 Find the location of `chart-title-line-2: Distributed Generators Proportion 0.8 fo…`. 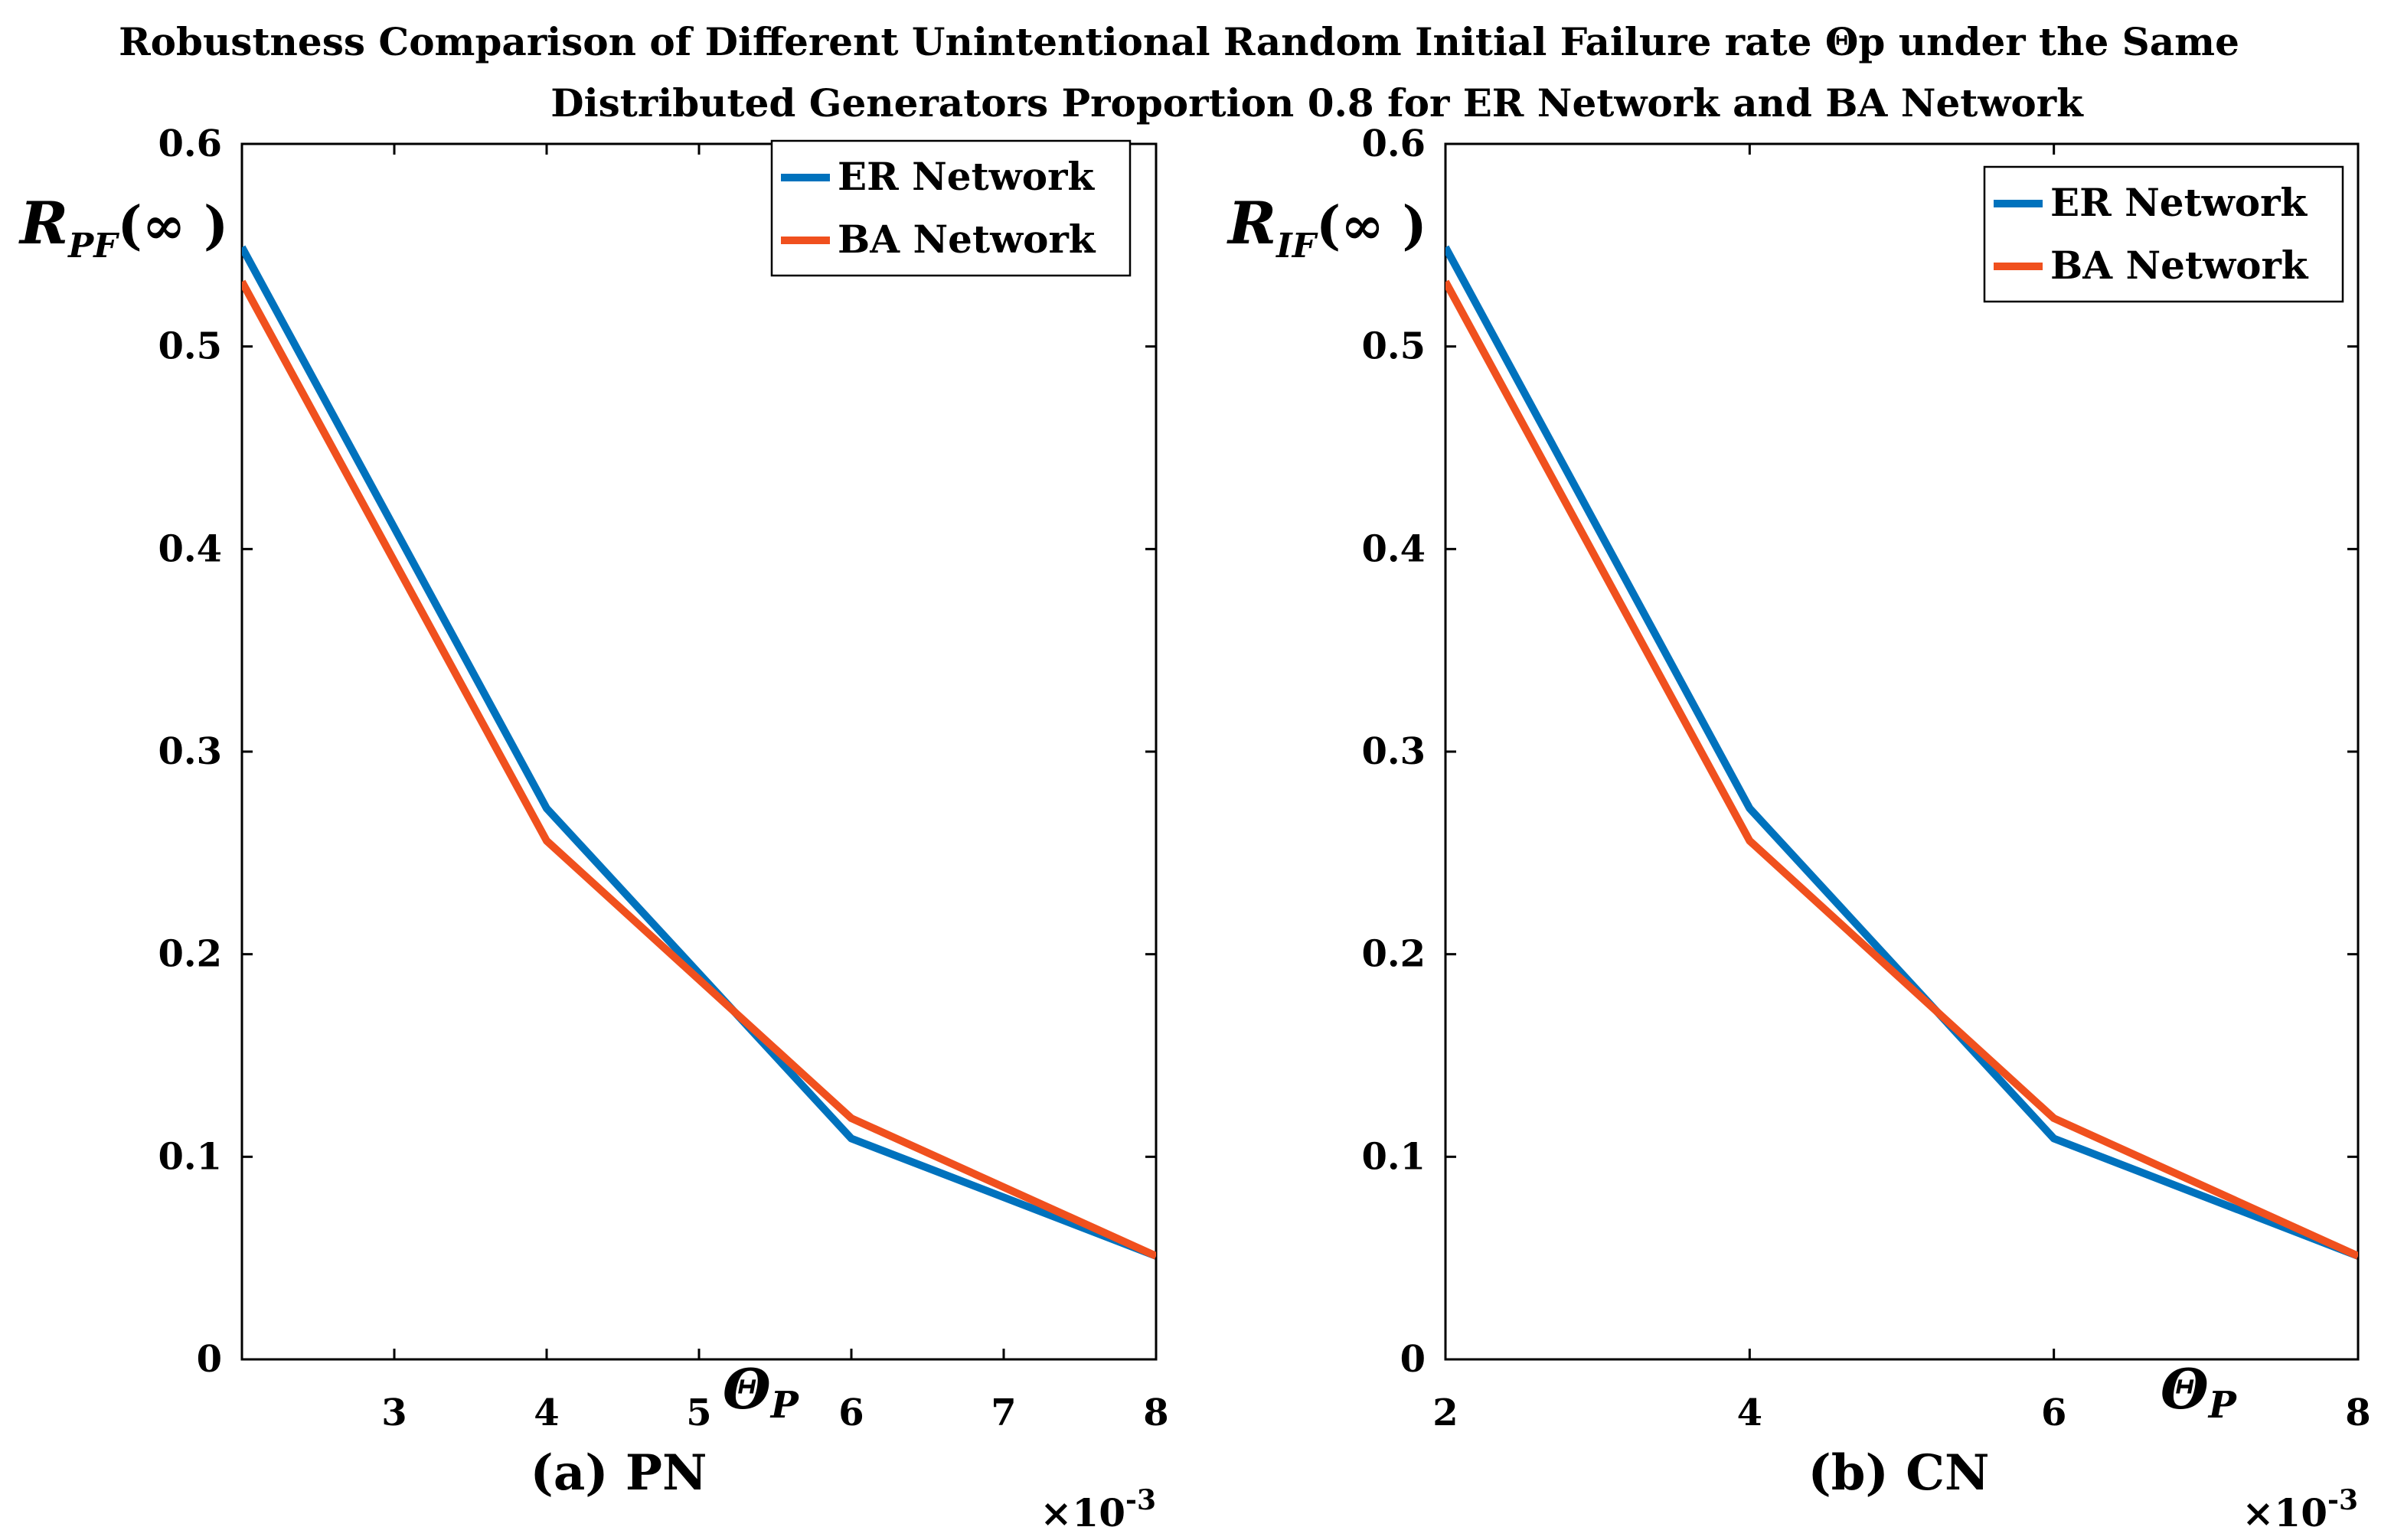

chart-title-line-2: Distributed Generators Proportion 0.8 fo… is located at coordinates (1317, 103).